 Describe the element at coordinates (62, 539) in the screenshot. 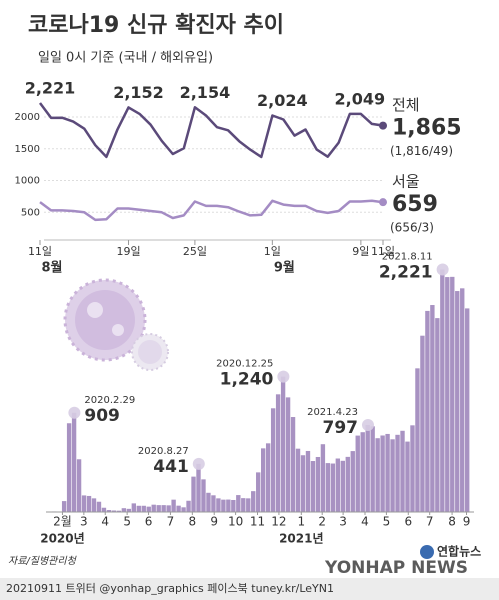

I see `year-label: 2020년` at that location.